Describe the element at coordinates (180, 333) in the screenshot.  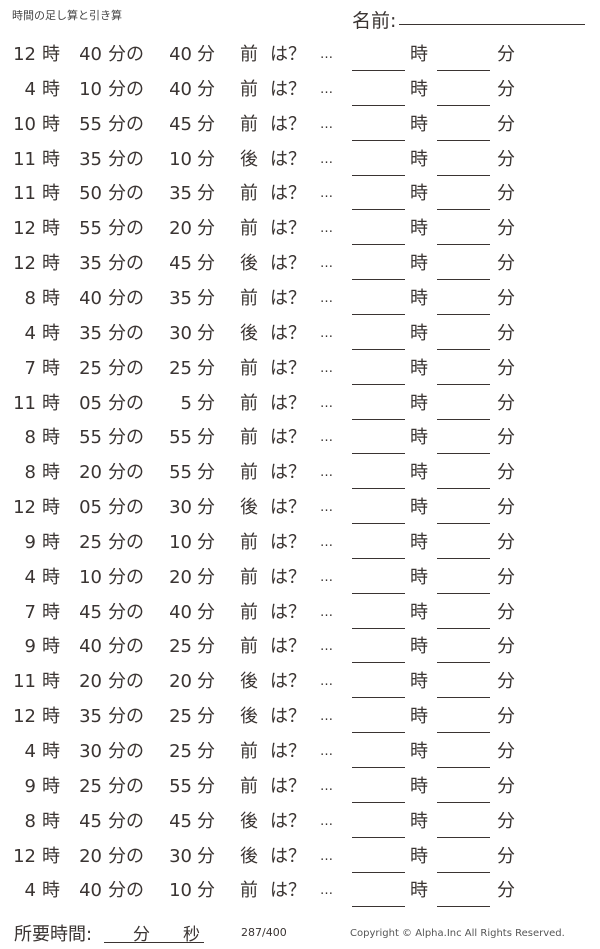
I see `delta-minutes: 30` at that location.